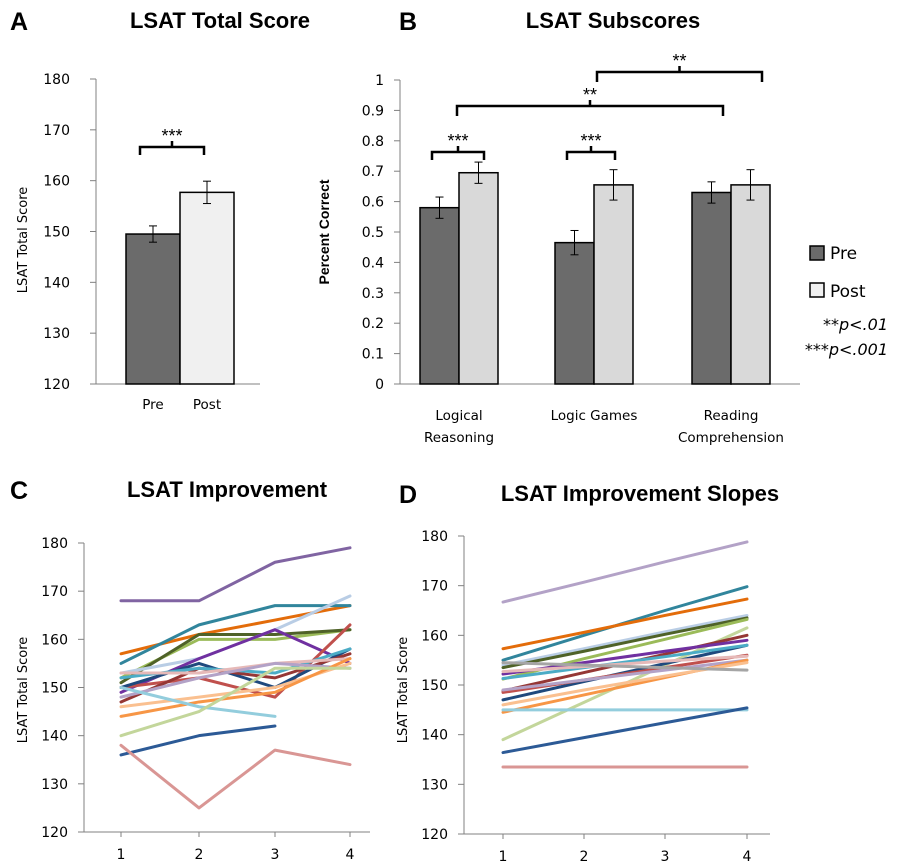  I want to click on panel-letter-c: C, so click(19, 491).